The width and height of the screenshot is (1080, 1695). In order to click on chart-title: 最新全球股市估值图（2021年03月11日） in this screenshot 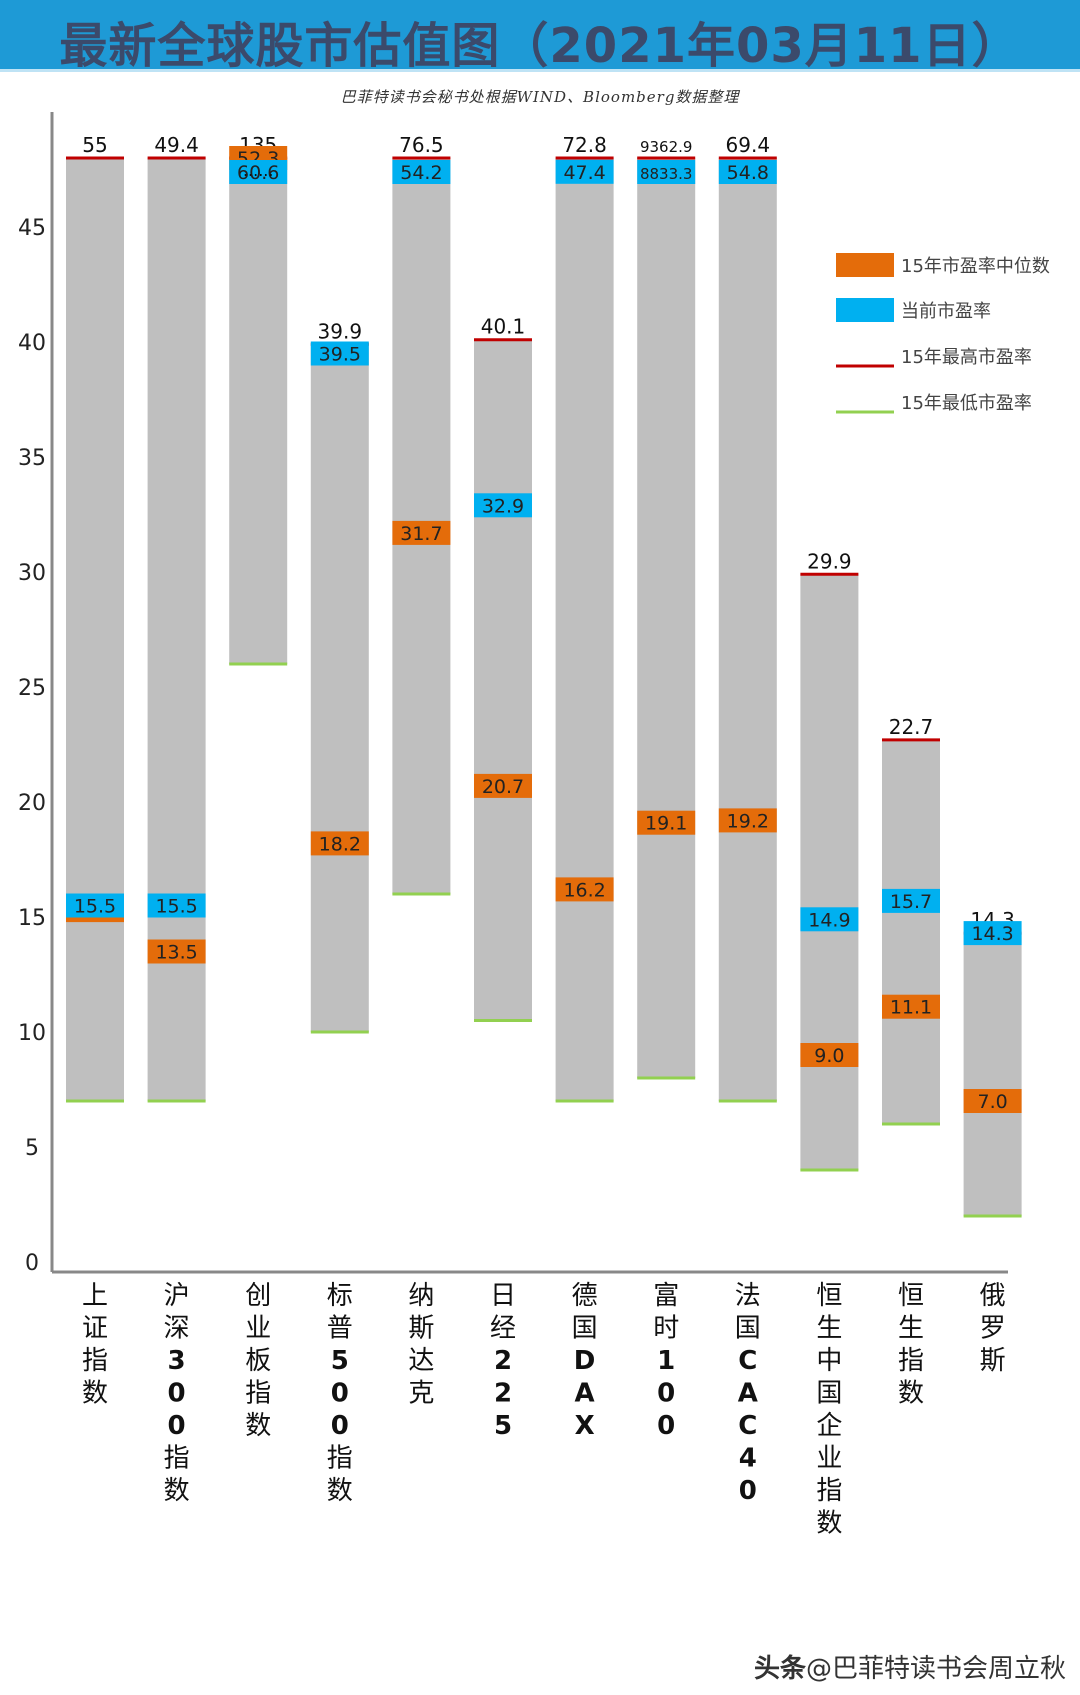, I will do `click(540, 46)`.